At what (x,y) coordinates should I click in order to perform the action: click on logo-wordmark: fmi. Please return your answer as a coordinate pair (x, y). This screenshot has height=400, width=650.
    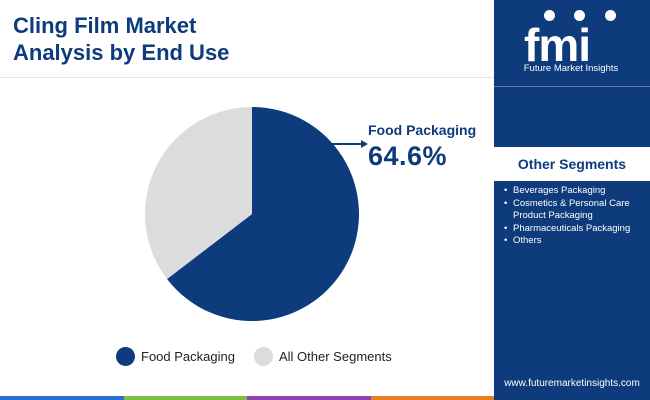
    Looking at the image, I should click on (557, 45).